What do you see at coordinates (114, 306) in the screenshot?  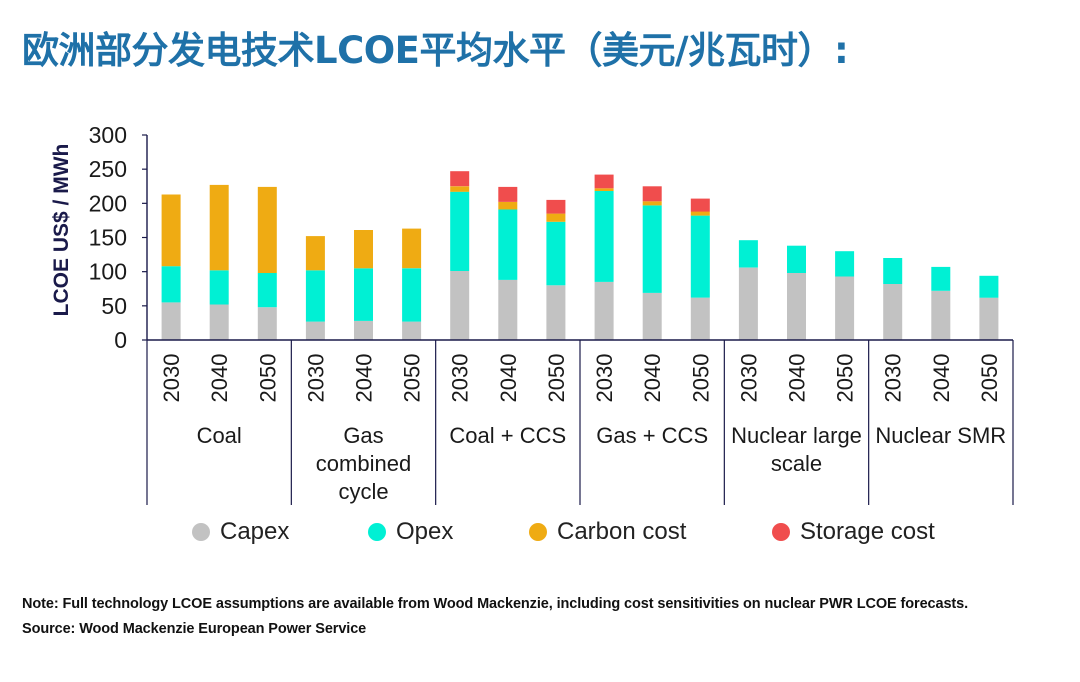 I see `y-tick-label: 50` at bounding box center [114, 306].